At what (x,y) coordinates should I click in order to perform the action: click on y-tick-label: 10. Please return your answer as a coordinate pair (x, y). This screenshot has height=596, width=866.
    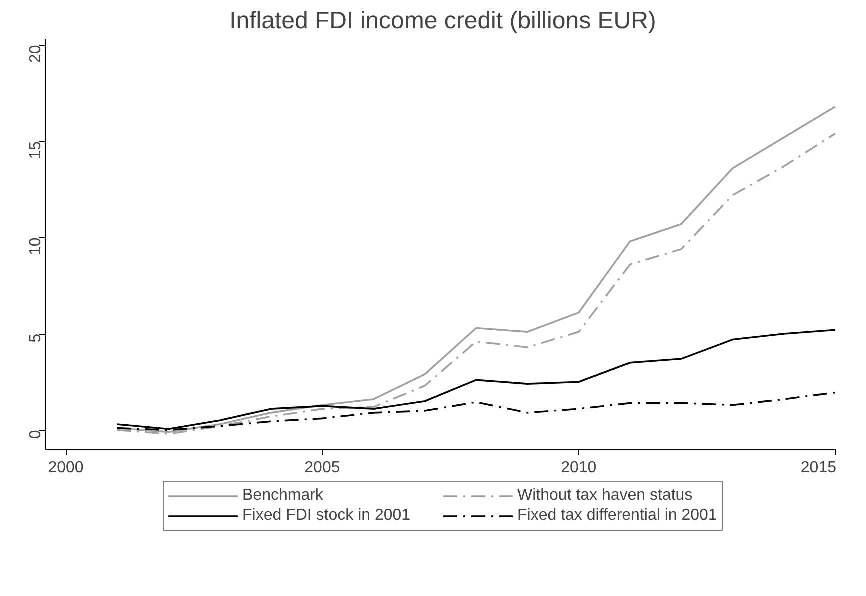
    Looking at the image, I should click on (36, 247).